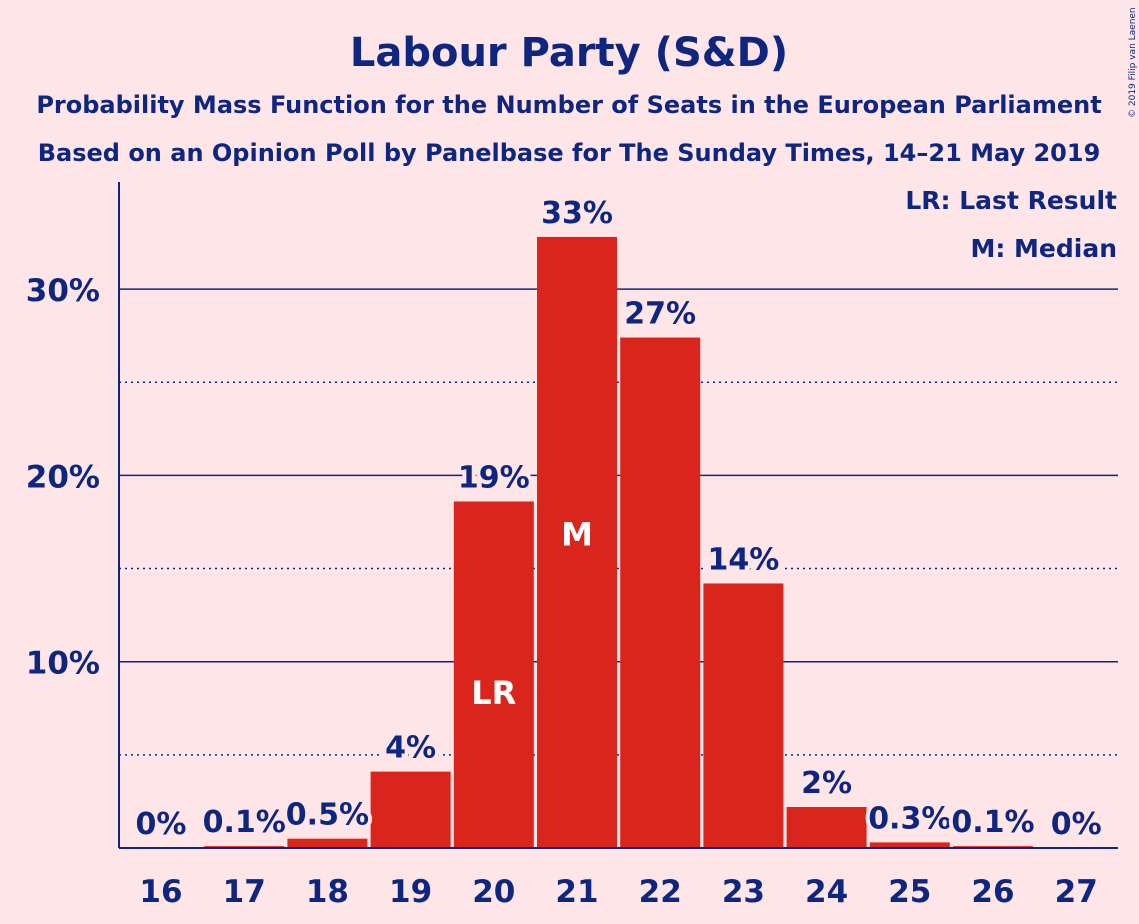  I want to click on x-tick-label: 18, so click(327, 892).